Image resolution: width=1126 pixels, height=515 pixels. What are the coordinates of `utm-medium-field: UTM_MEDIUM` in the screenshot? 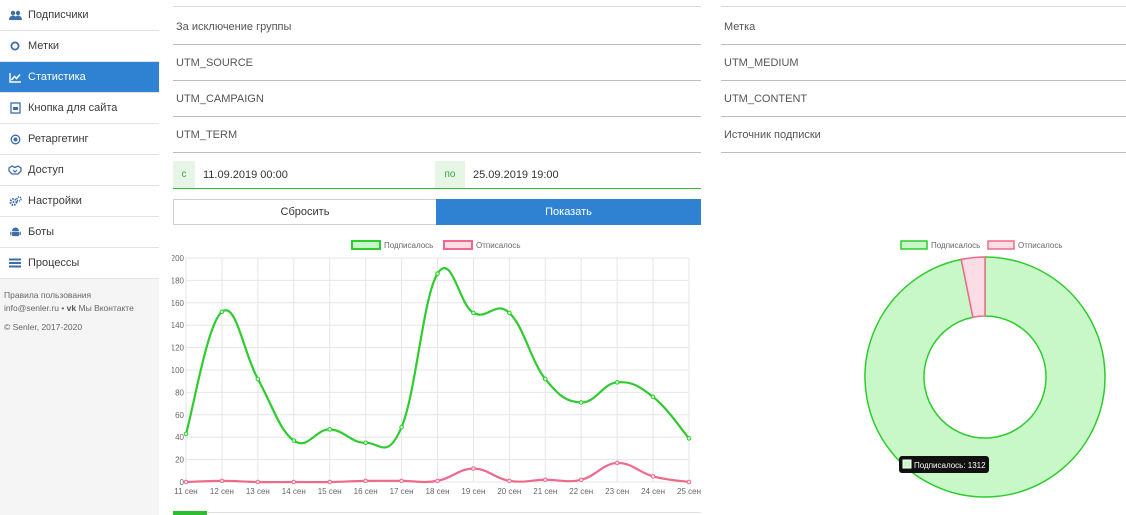 It's located at (923, 63).